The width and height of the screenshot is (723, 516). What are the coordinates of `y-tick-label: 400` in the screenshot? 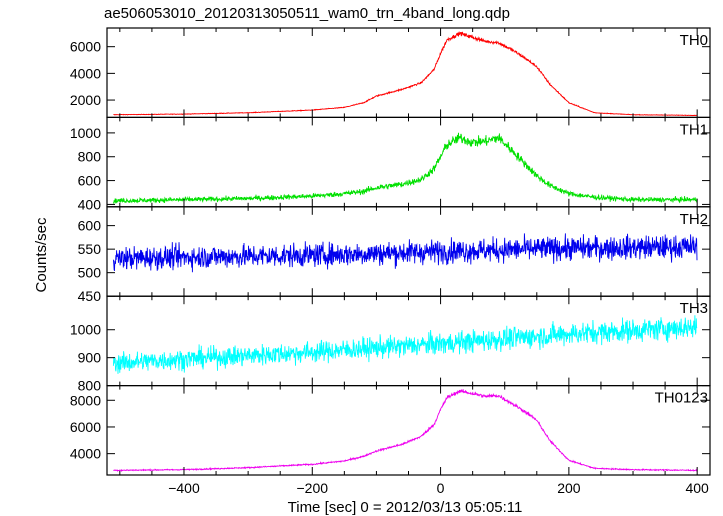 It's located at (90, 204).